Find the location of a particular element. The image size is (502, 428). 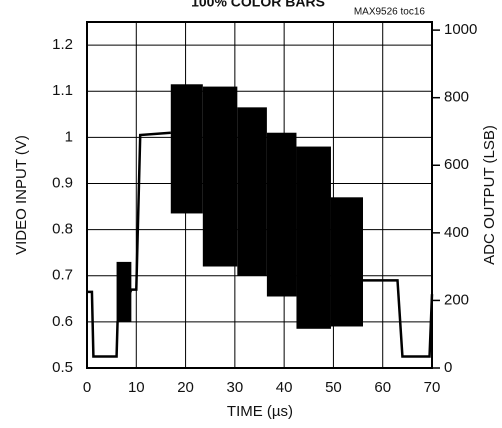

y2-axis-label: ADC OUTPUT (LSB) is located at coordinates (489, 195).